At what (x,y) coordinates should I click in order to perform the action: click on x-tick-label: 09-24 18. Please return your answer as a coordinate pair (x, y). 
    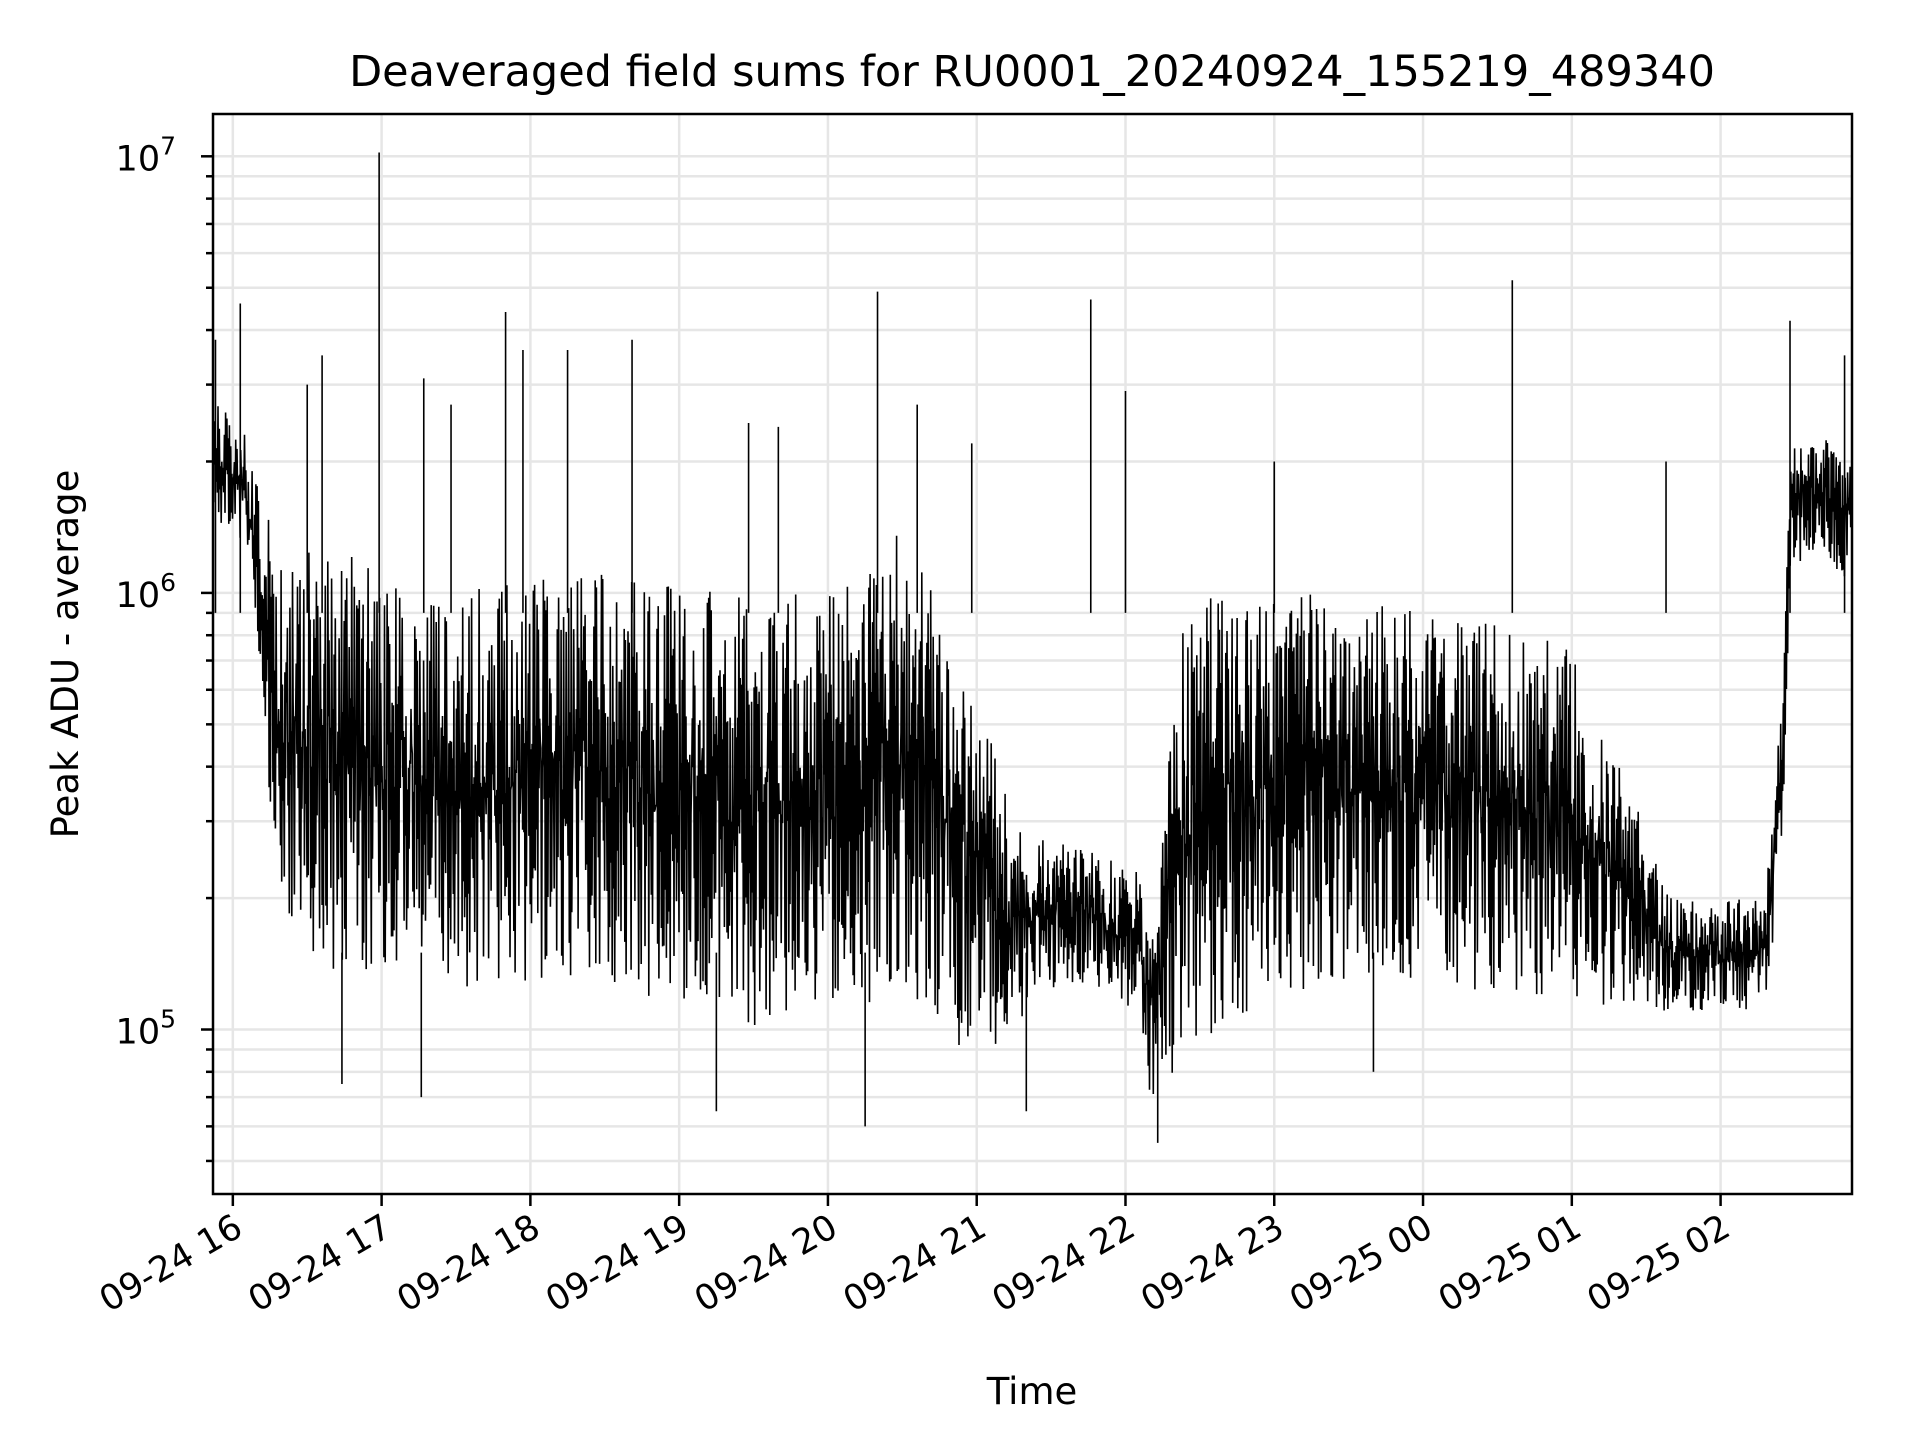
    Looking at the image, I should click on (469, 1263).